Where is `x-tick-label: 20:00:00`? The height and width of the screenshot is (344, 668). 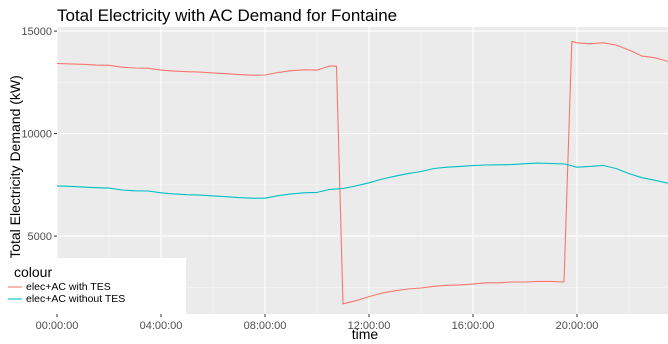 x-tick-label: 20:00:00 is located at coordinates (577, 326).